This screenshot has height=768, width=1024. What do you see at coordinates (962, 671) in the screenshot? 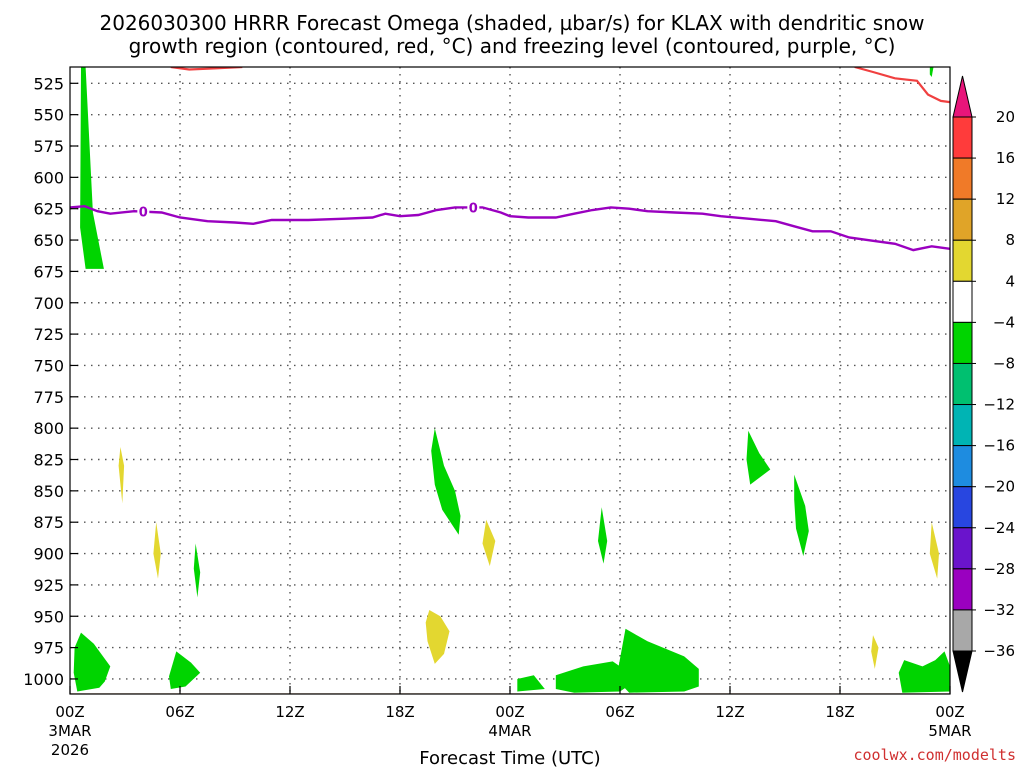
I see `colorbar-bottom-arrow` at bounding box center [962, 671].